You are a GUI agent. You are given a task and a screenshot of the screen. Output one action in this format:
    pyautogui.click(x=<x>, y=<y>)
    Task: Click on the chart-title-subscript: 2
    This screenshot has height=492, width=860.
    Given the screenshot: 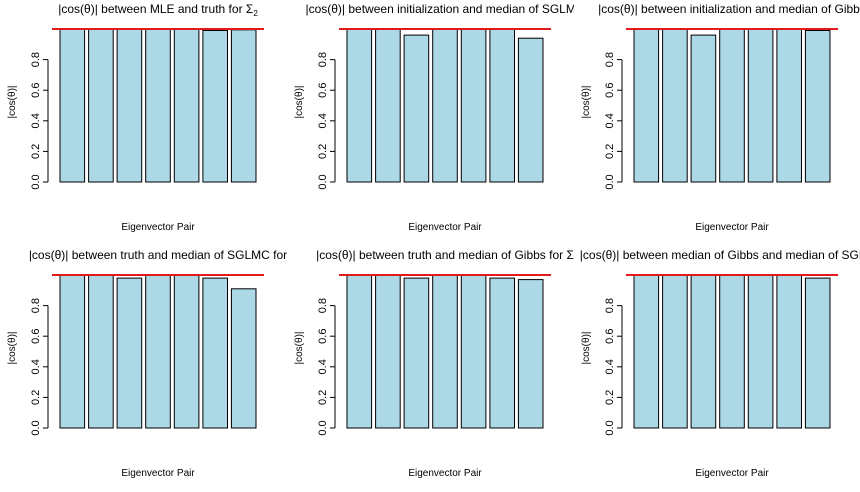 What is the action you would take?
    pyautogui.click(x=255, y=13)
    